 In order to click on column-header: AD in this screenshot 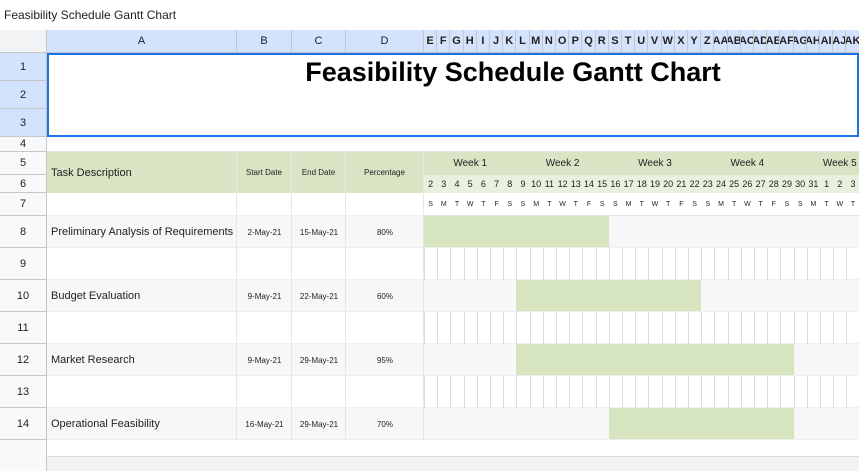, I will do `click(761, 41)`.